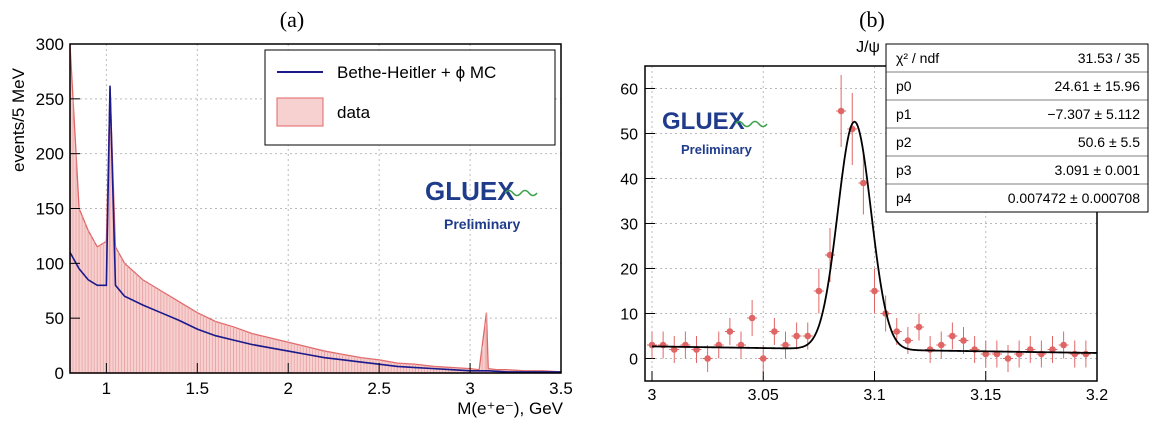 The width and height of the screenshot is (1150, 421). What do you see at coordinates (763, 395) in the screenshot?
I see `right-x-tick-label: 3.05` at bounding box center [763, 395].